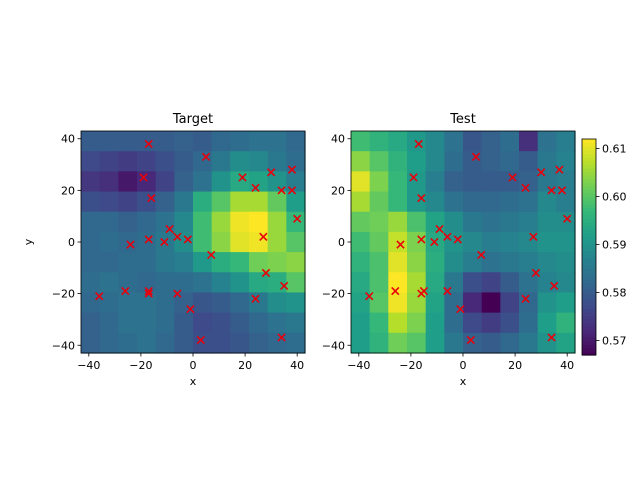  Describe the element at coordinates (63, 294) in the screenshot. I see `y-tick-label: −20` at that location.